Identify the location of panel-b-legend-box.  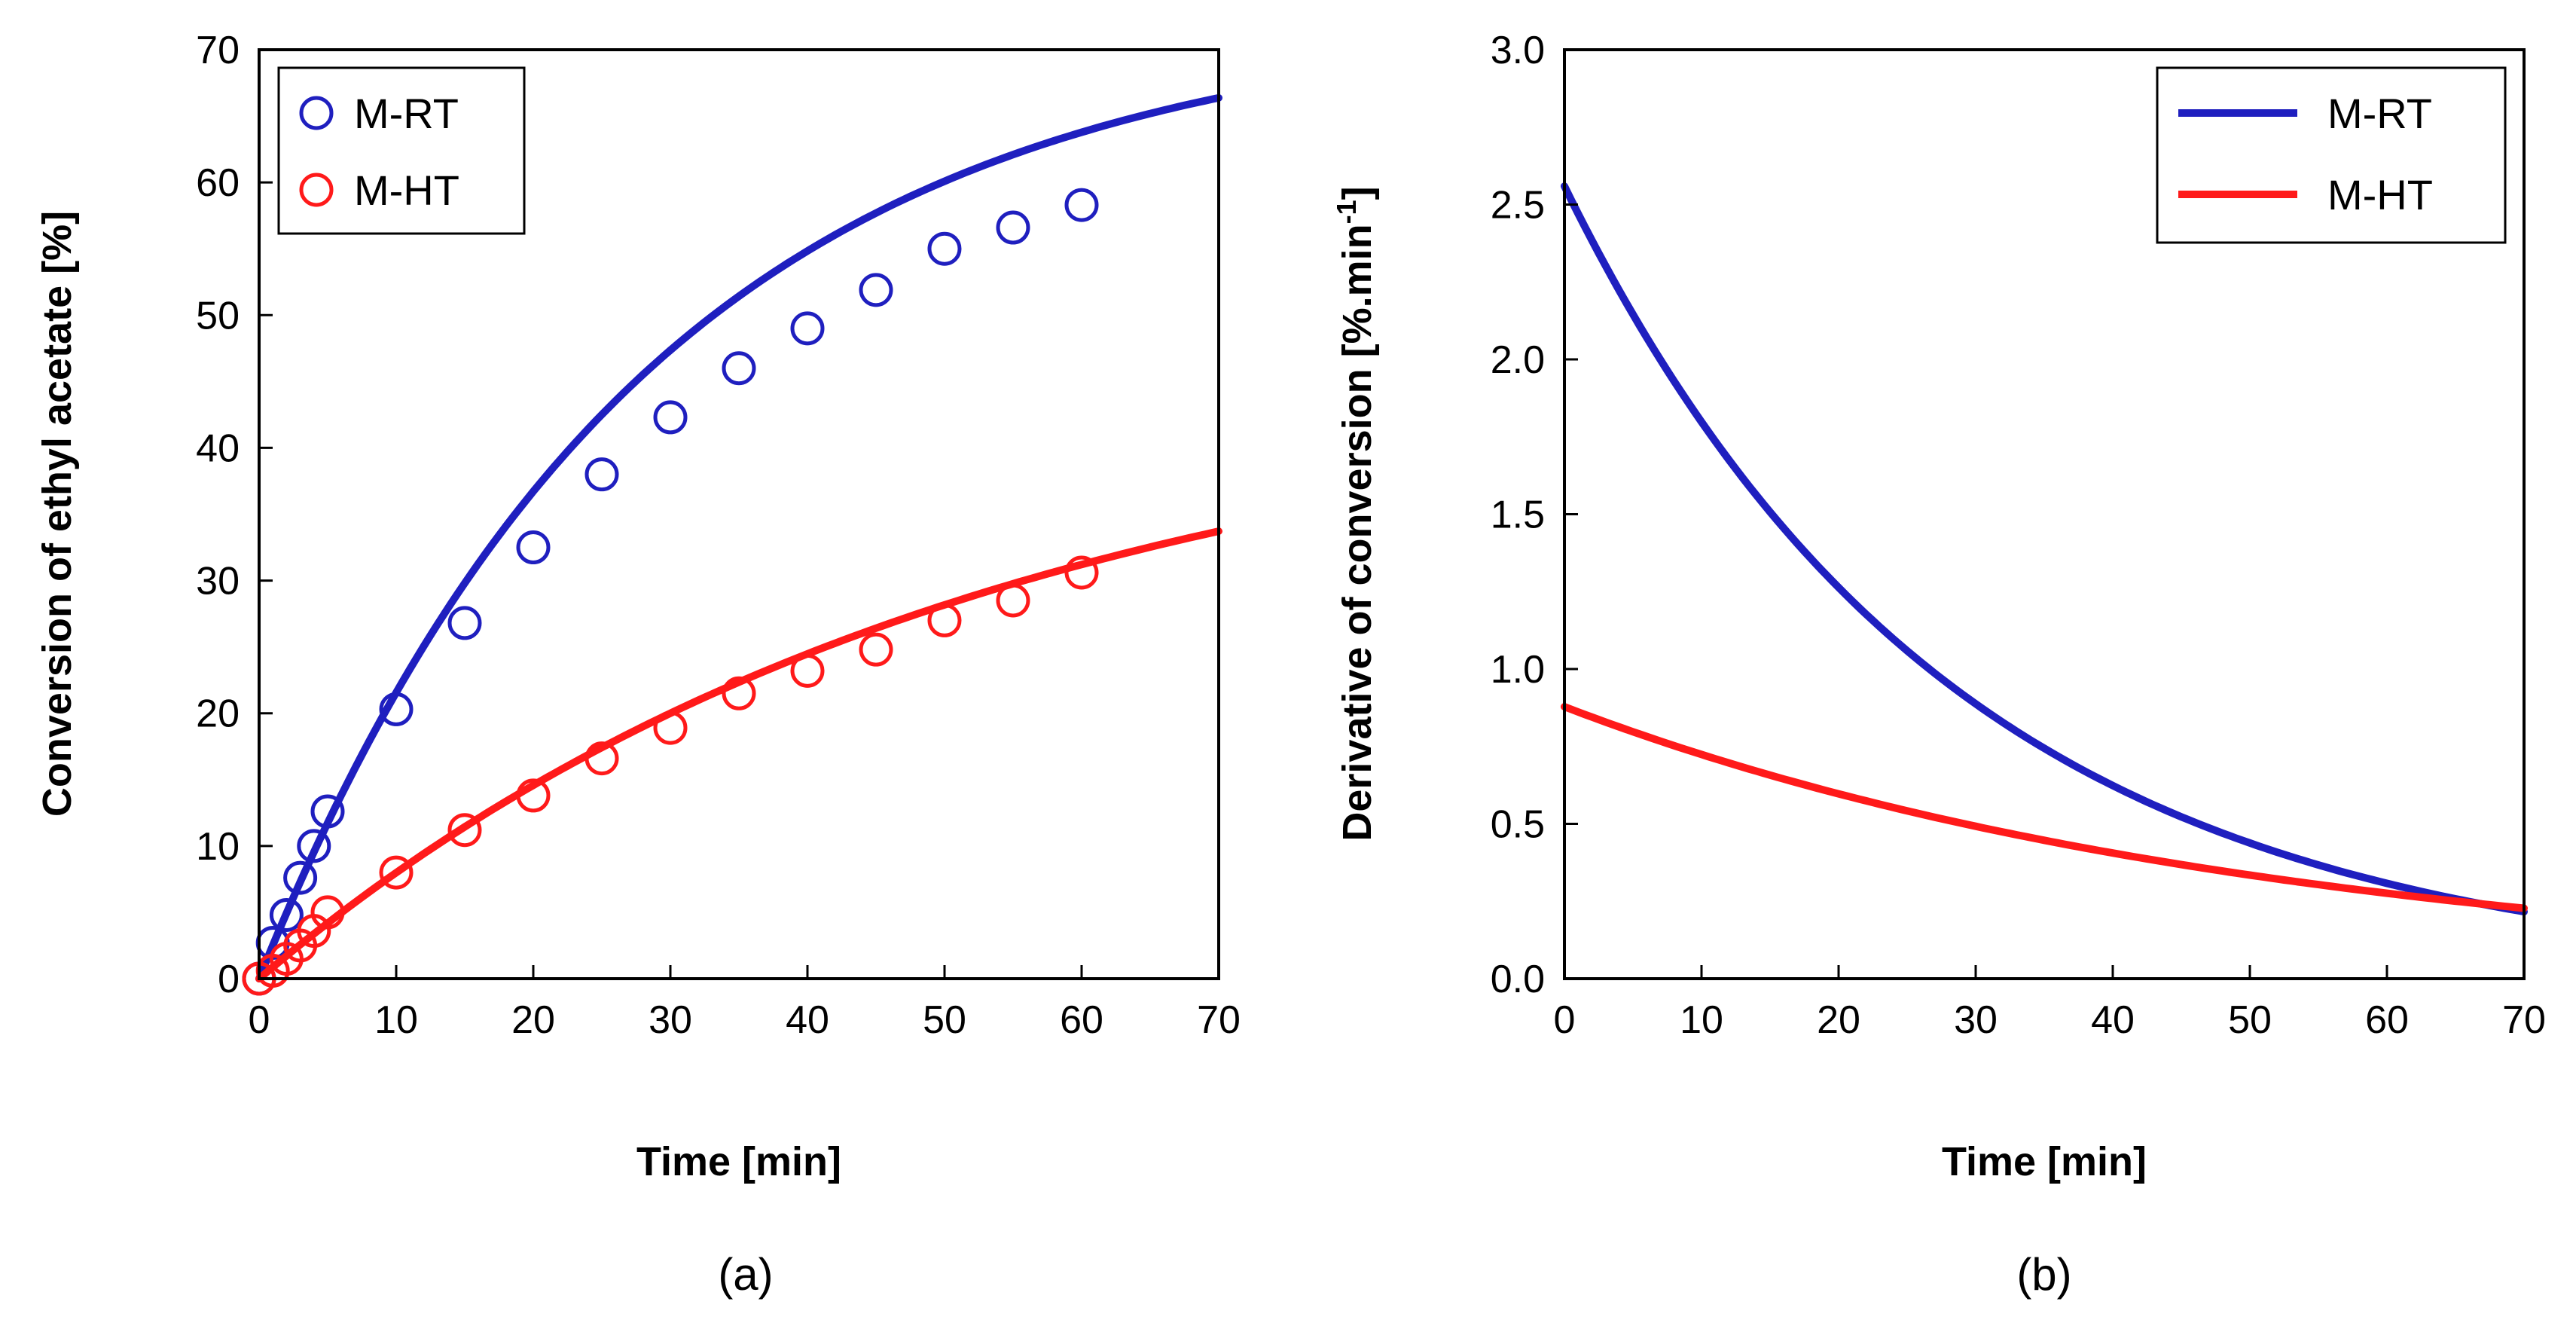
(2332, 155).